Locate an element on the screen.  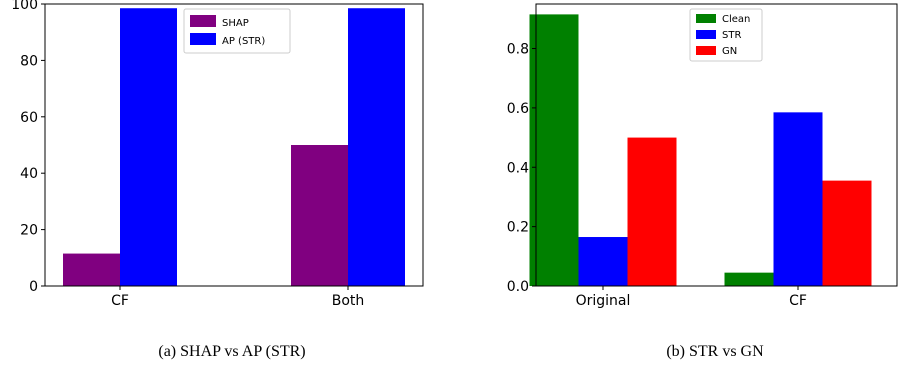
x-tick-label: Original is located at coordinates (603, 301).